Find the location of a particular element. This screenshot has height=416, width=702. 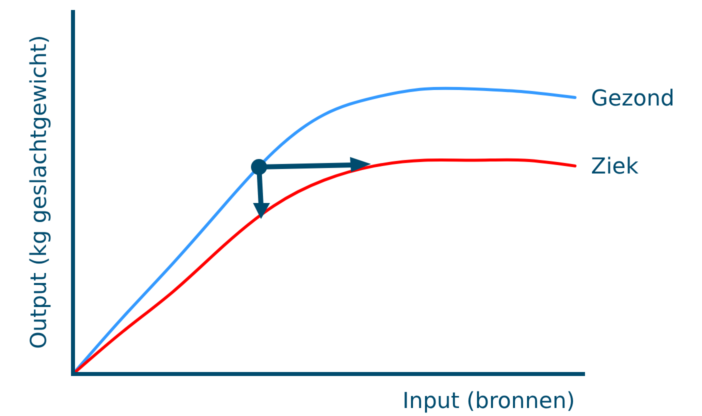

x-axis-title: Input (bronnen) is located at coordinates (488, 401).